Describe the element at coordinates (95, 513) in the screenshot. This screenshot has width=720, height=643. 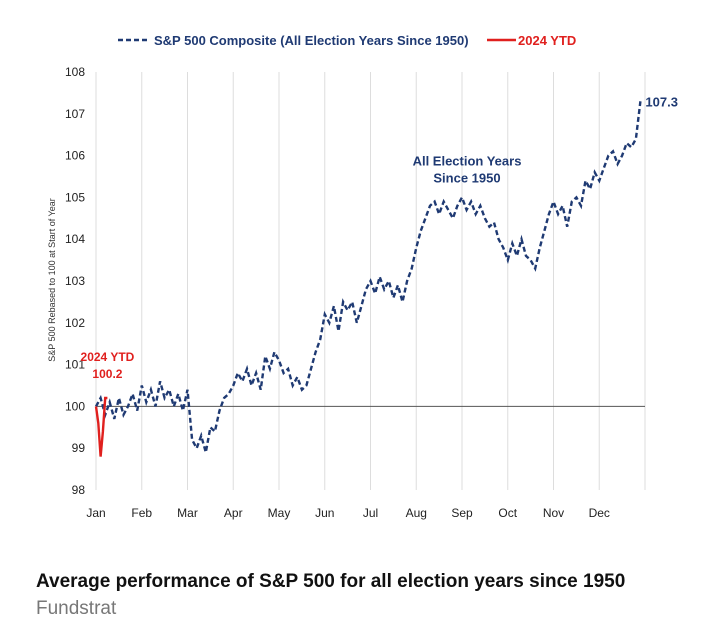
I see `x-tick-label: Jan` at that location.